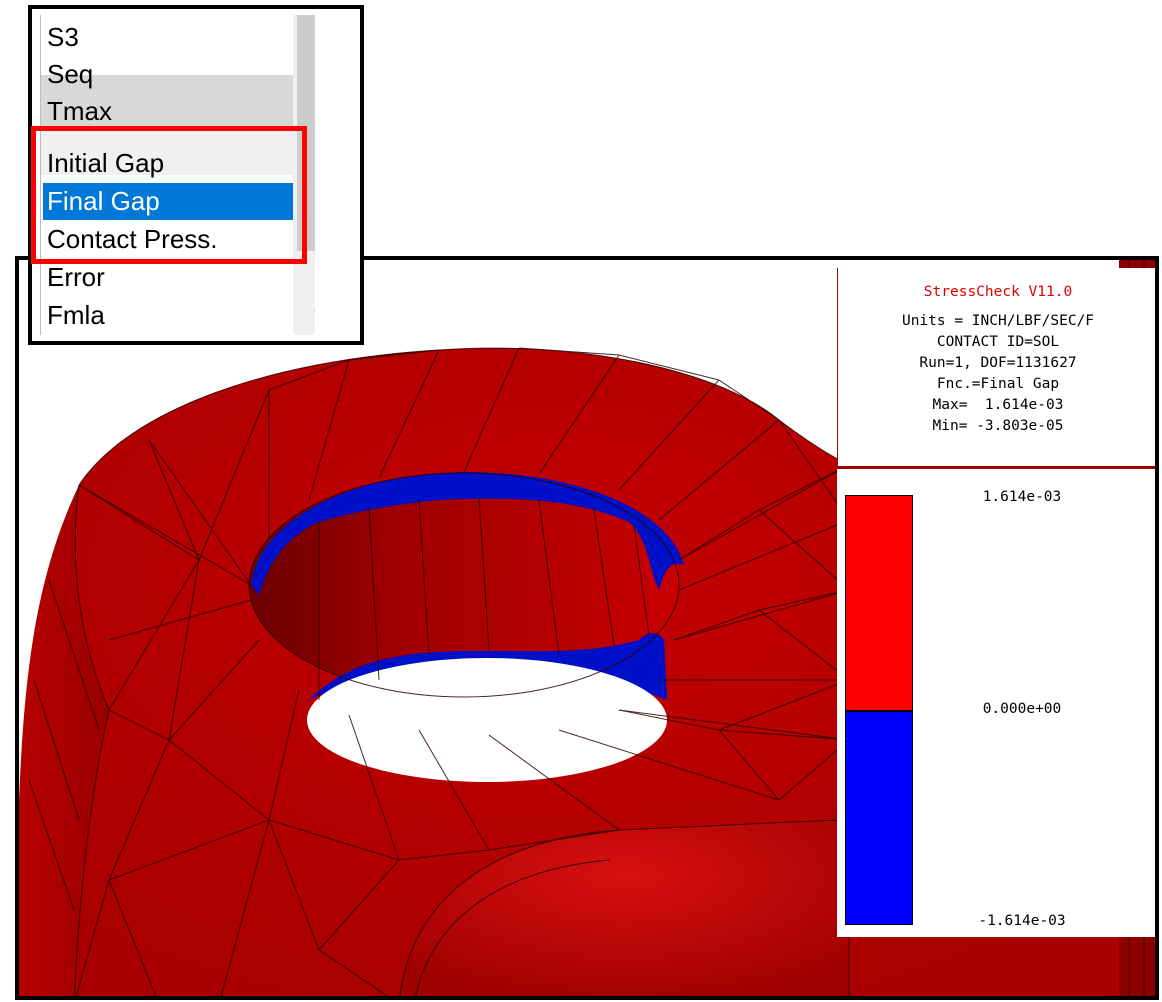  I want to click on color-legend: 1.614e-03 0.000e+00 -1.614e-03, so click(996, 702).